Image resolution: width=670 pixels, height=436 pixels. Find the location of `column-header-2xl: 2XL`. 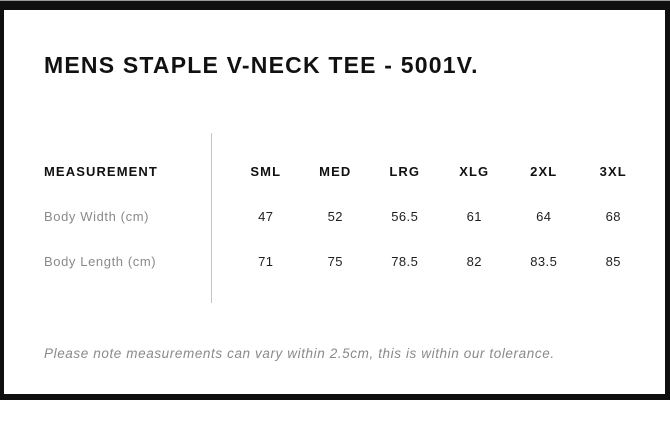

column-header-2xl: 2XL is located at coordinates (544, 171).